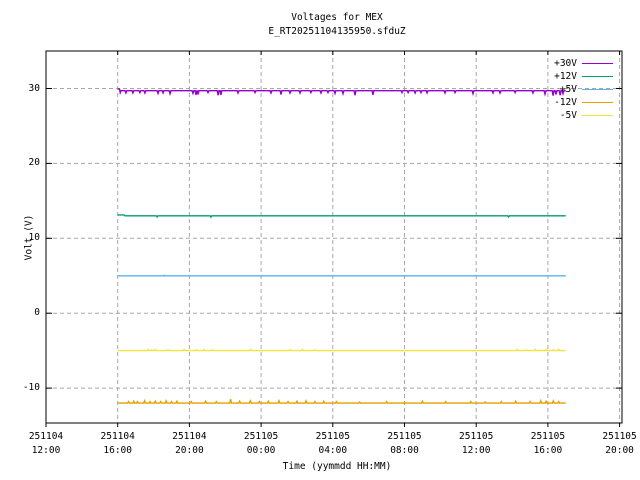  What do you see at coordinates (568, 89) in the screenshot?
I see `legend-label: +5V` at bounding box center [568, 89].